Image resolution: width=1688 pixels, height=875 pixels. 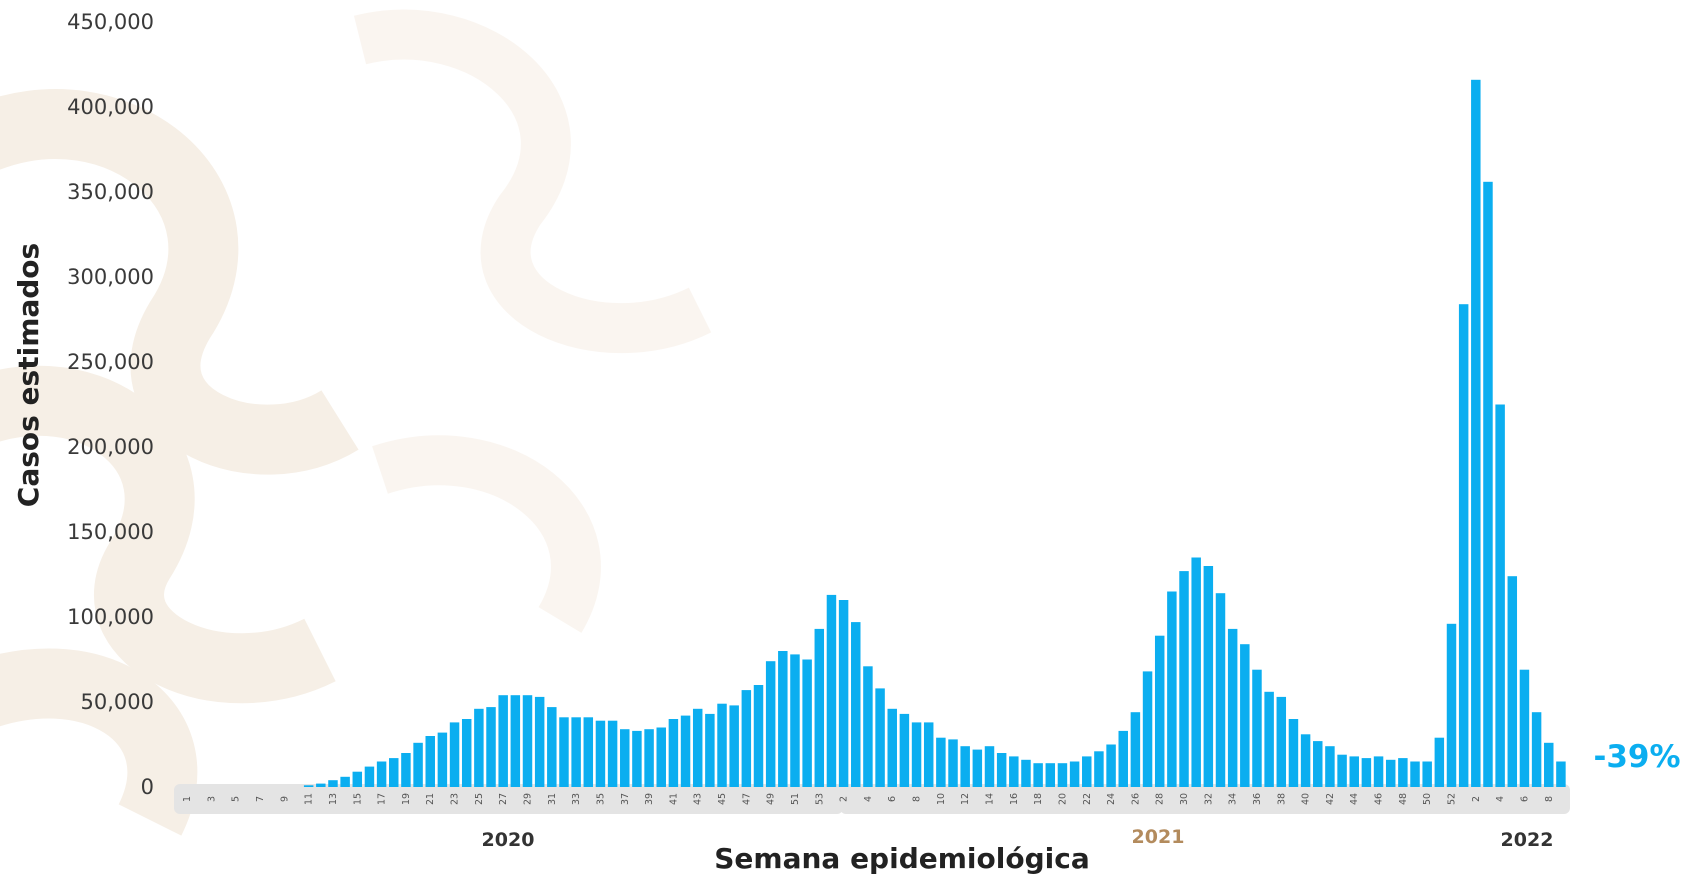 What do you see at coordinates (576, 799) in the screenshot?
I see `x-tick-label: 33` at bounding box center [576, 799].